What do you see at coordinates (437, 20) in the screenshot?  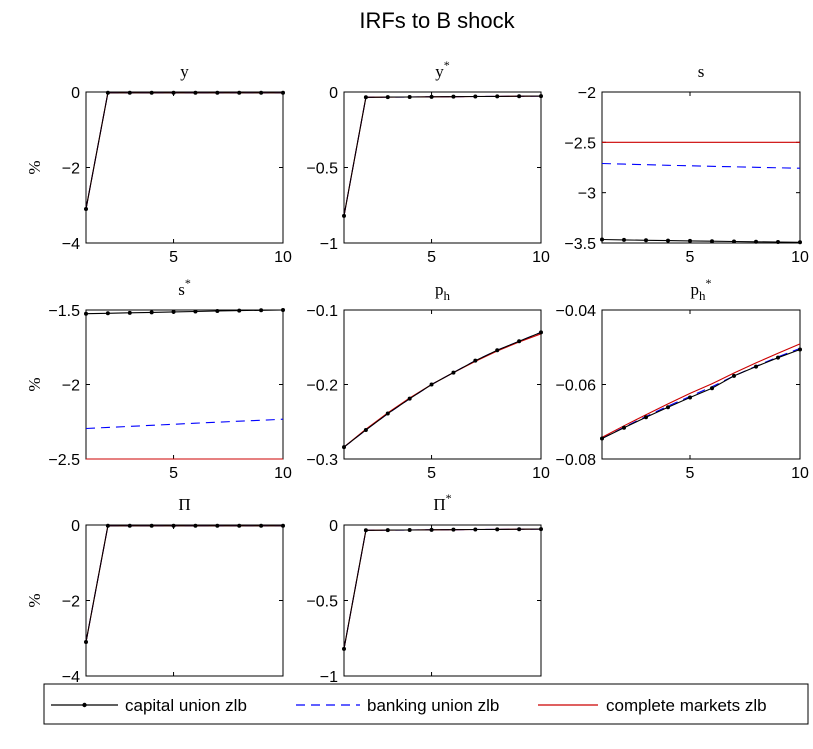 I see `figure-title: IRFs to B shock` at bounding box center [437, 20].